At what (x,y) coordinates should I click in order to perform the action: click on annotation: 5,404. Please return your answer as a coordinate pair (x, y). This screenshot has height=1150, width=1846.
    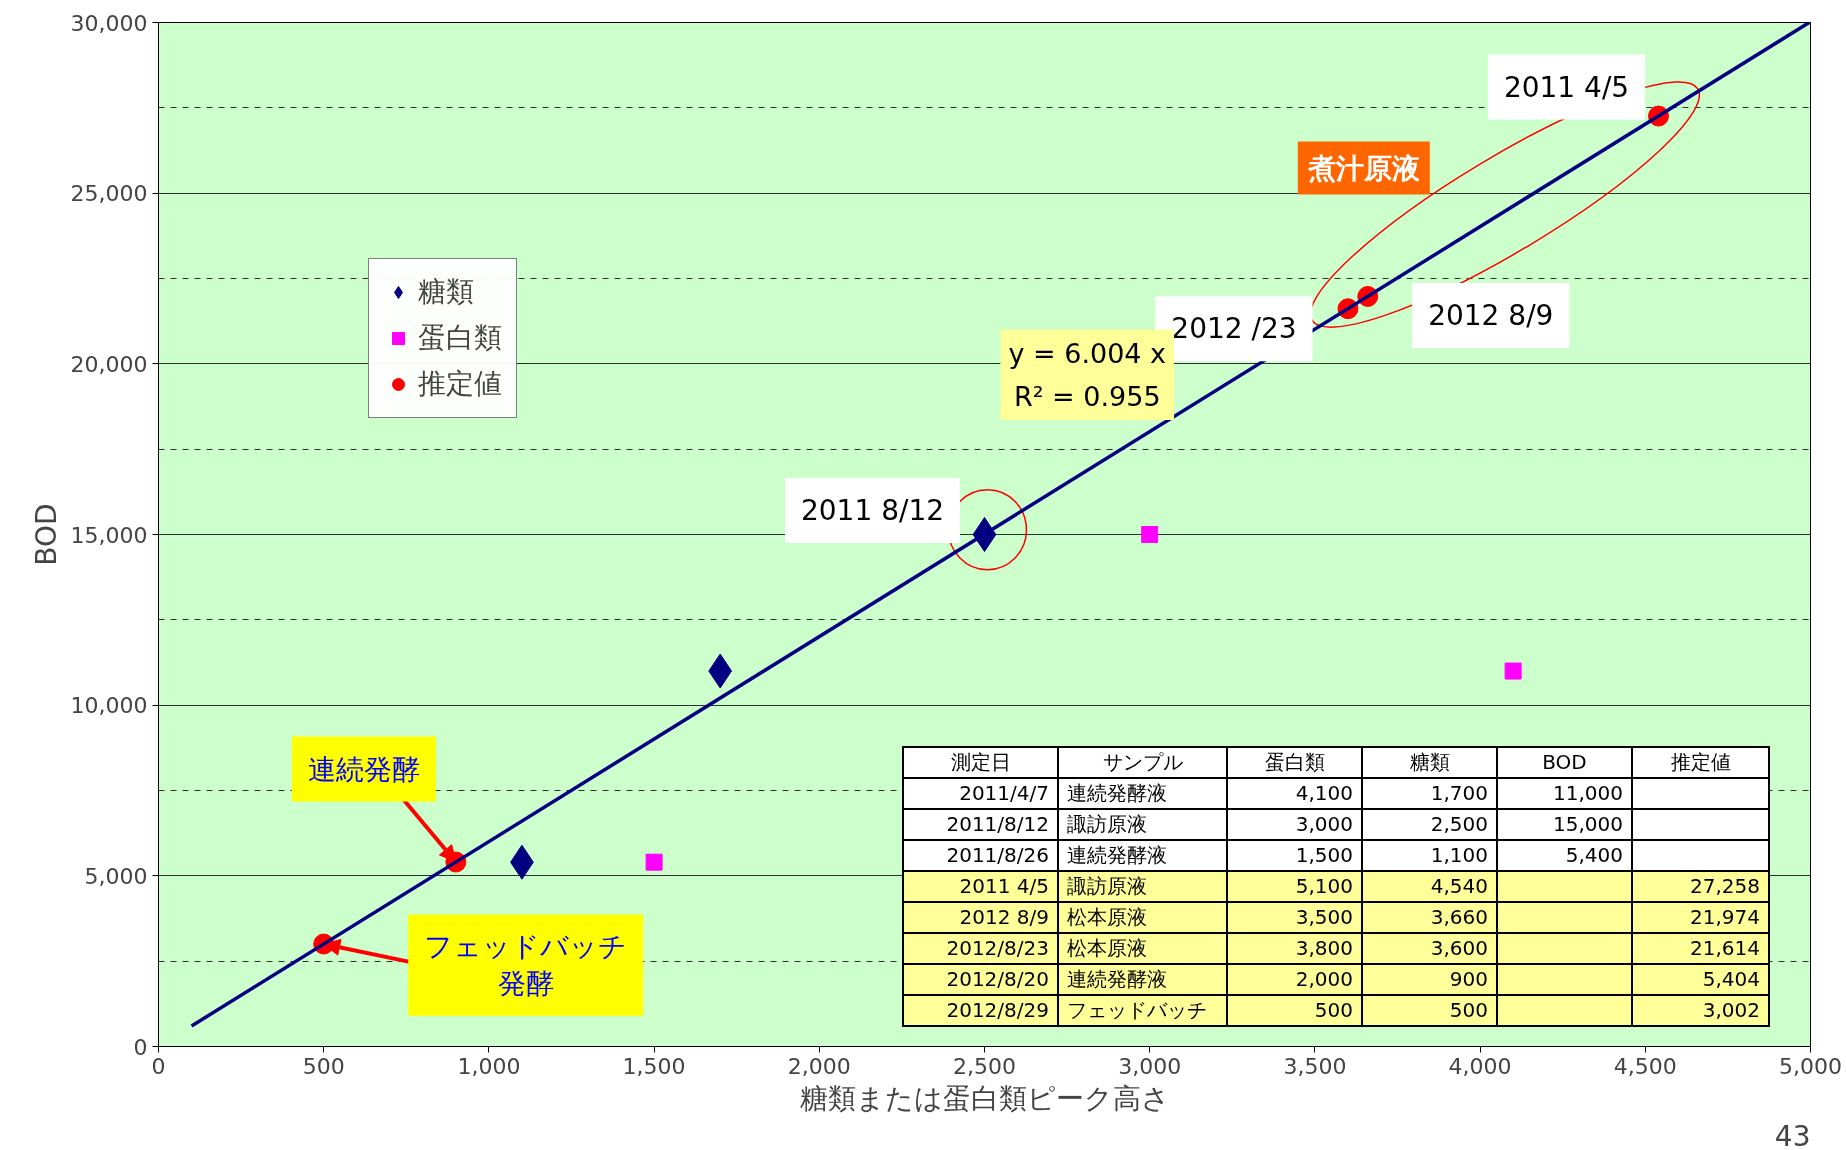
    Looking at the image, I should click on (1700, 979).